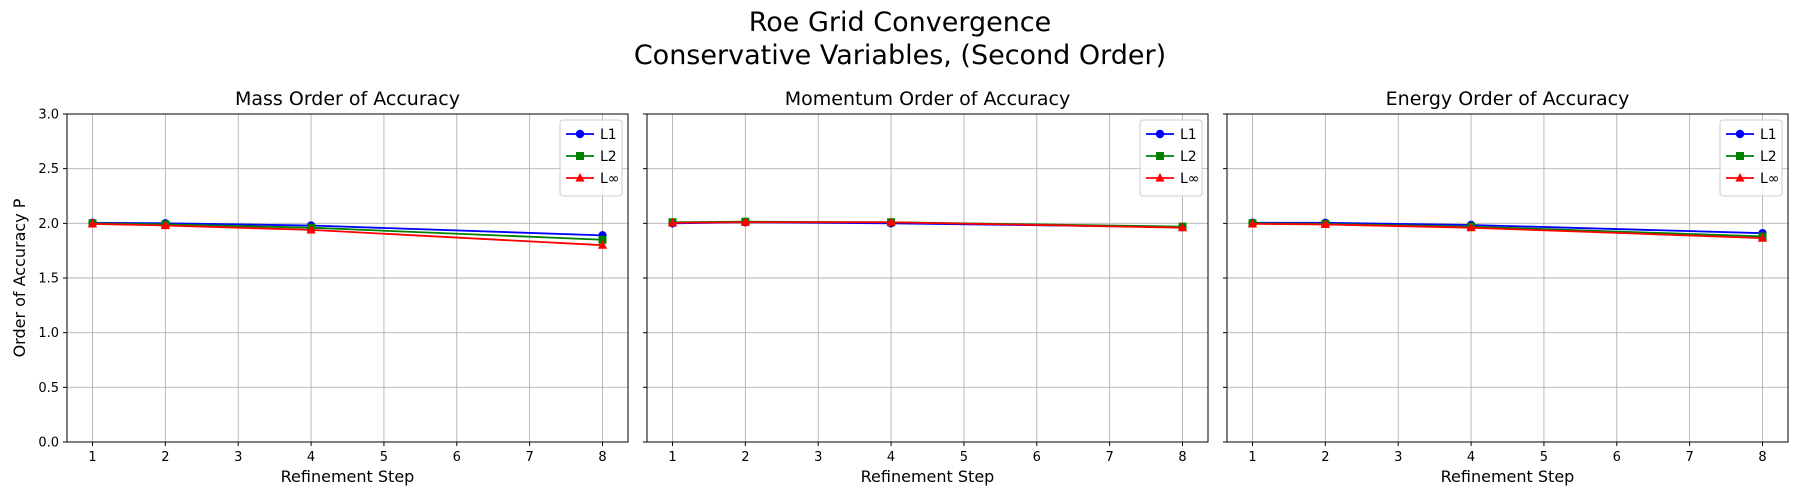  I want to click on y-tick-label: 0.0, so click(48, 443).